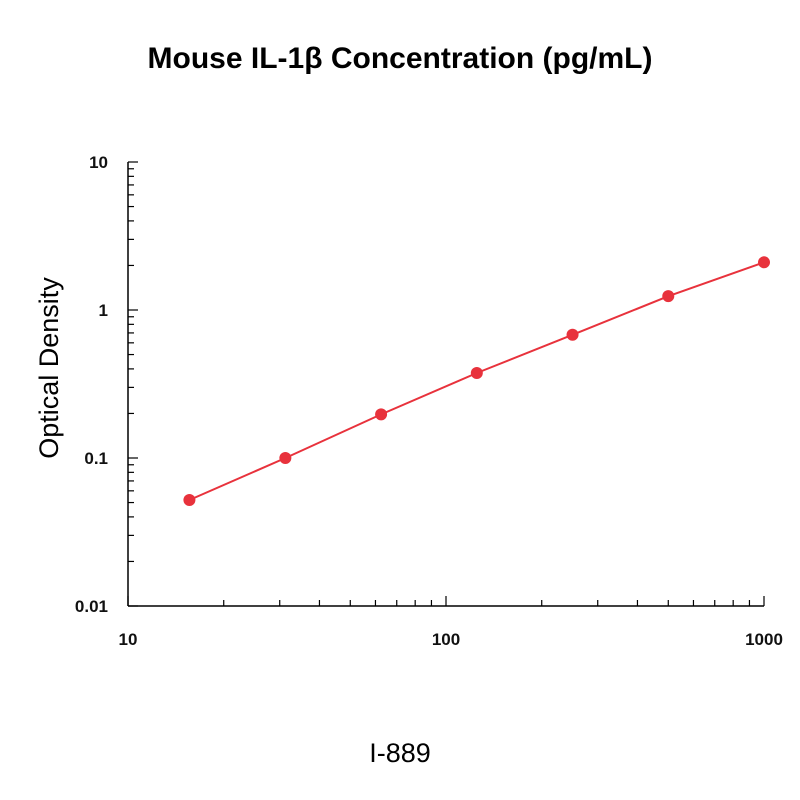  Describe the element at coordinates (128, 639) in the screenshot. I see `x-tick-label: 10` at that location.